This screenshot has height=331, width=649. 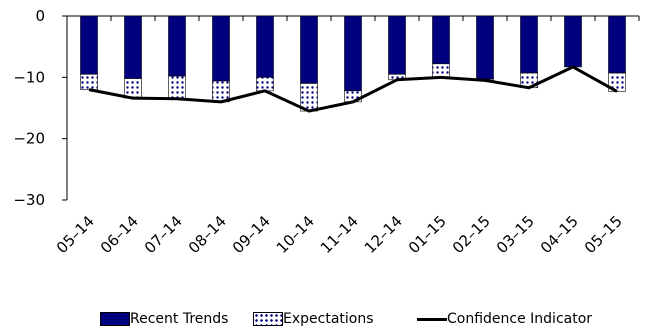 I want to click on line-confidence-indicator, so click(x=353, y=89).